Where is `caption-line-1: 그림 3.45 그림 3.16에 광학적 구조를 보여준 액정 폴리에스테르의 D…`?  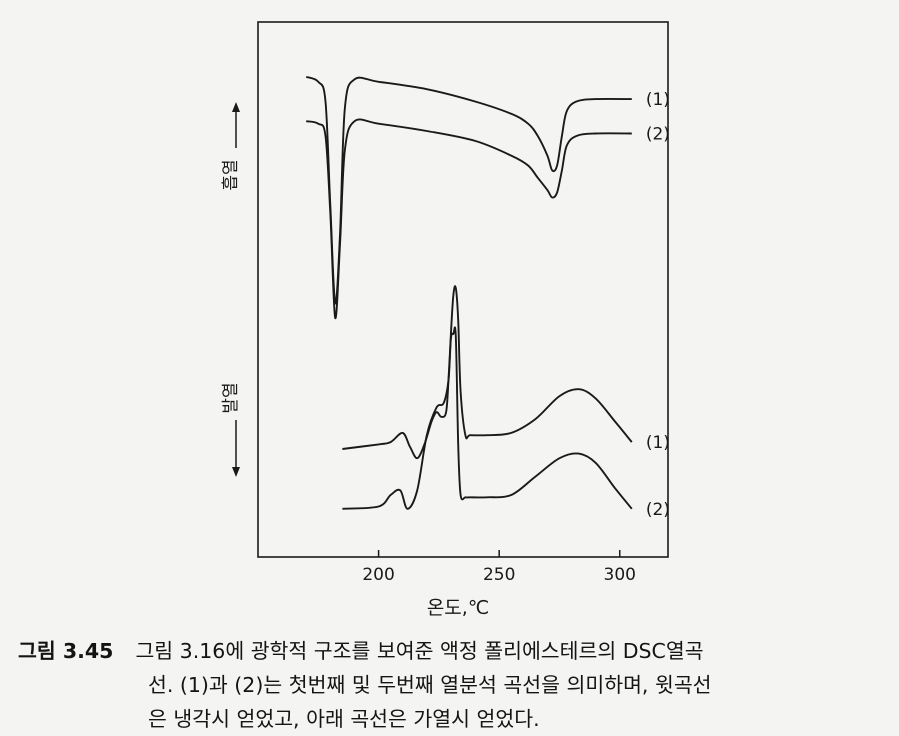
caption-line-1: 그림 3.45 그림 3.16에 광학적 구조를 보여준 액정 폴리에스테르의 D… is located at coordinates (453, 651).